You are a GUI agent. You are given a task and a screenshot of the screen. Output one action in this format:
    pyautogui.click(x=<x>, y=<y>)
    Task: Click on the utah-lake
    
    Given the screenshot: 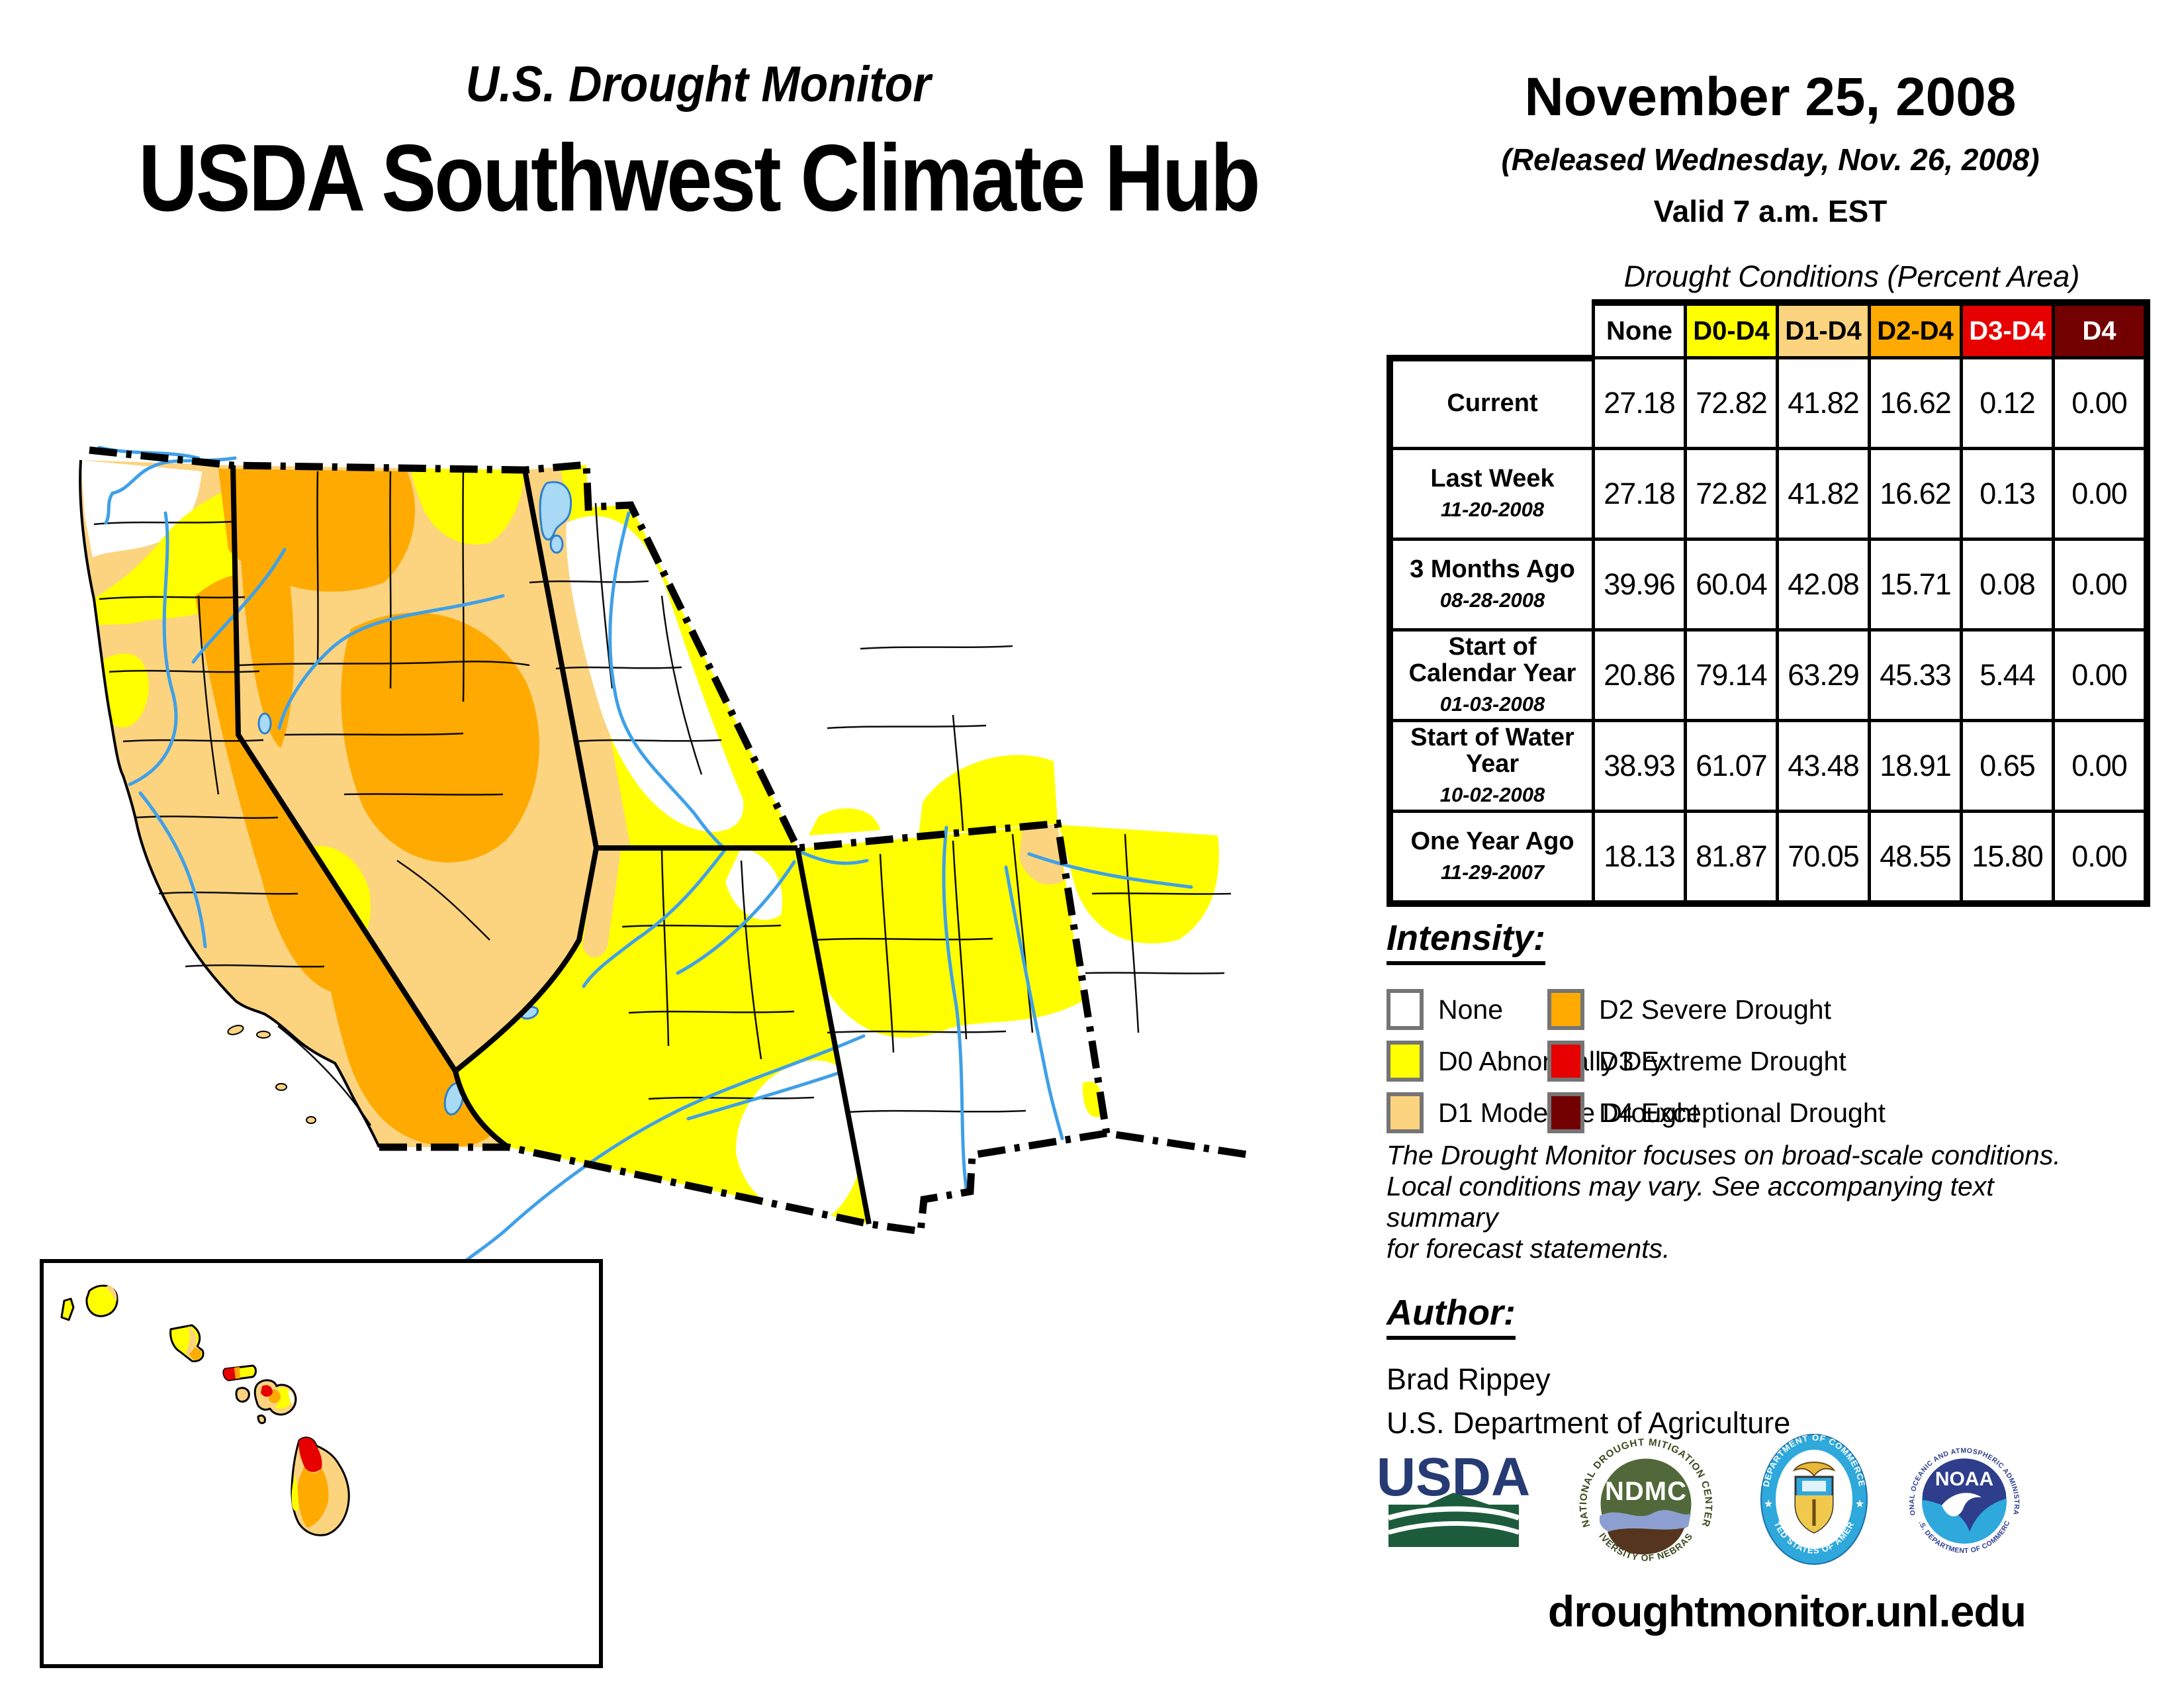 What is the action you would take?
    pyautogui.click(x=556, y=544)
    